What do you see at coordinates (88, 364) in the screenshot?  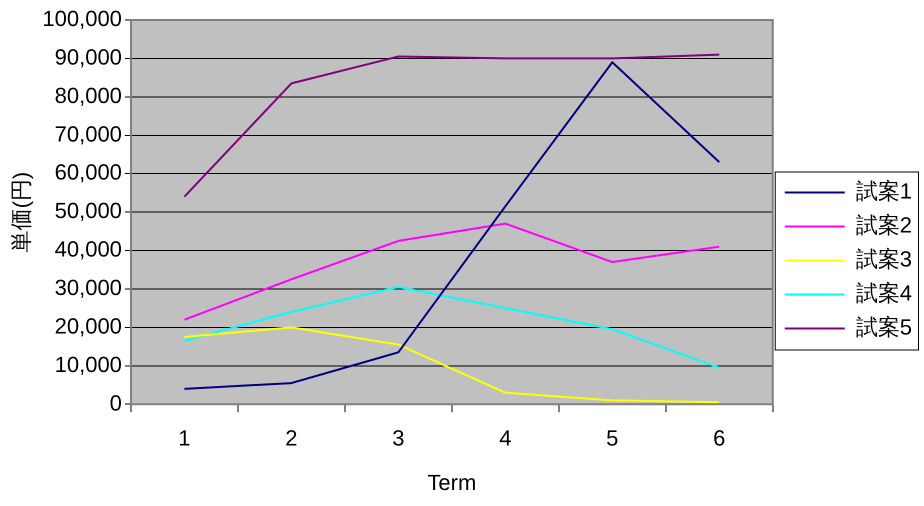 I see `y-tick-label: 10,000` at bounding box center [88, 364].